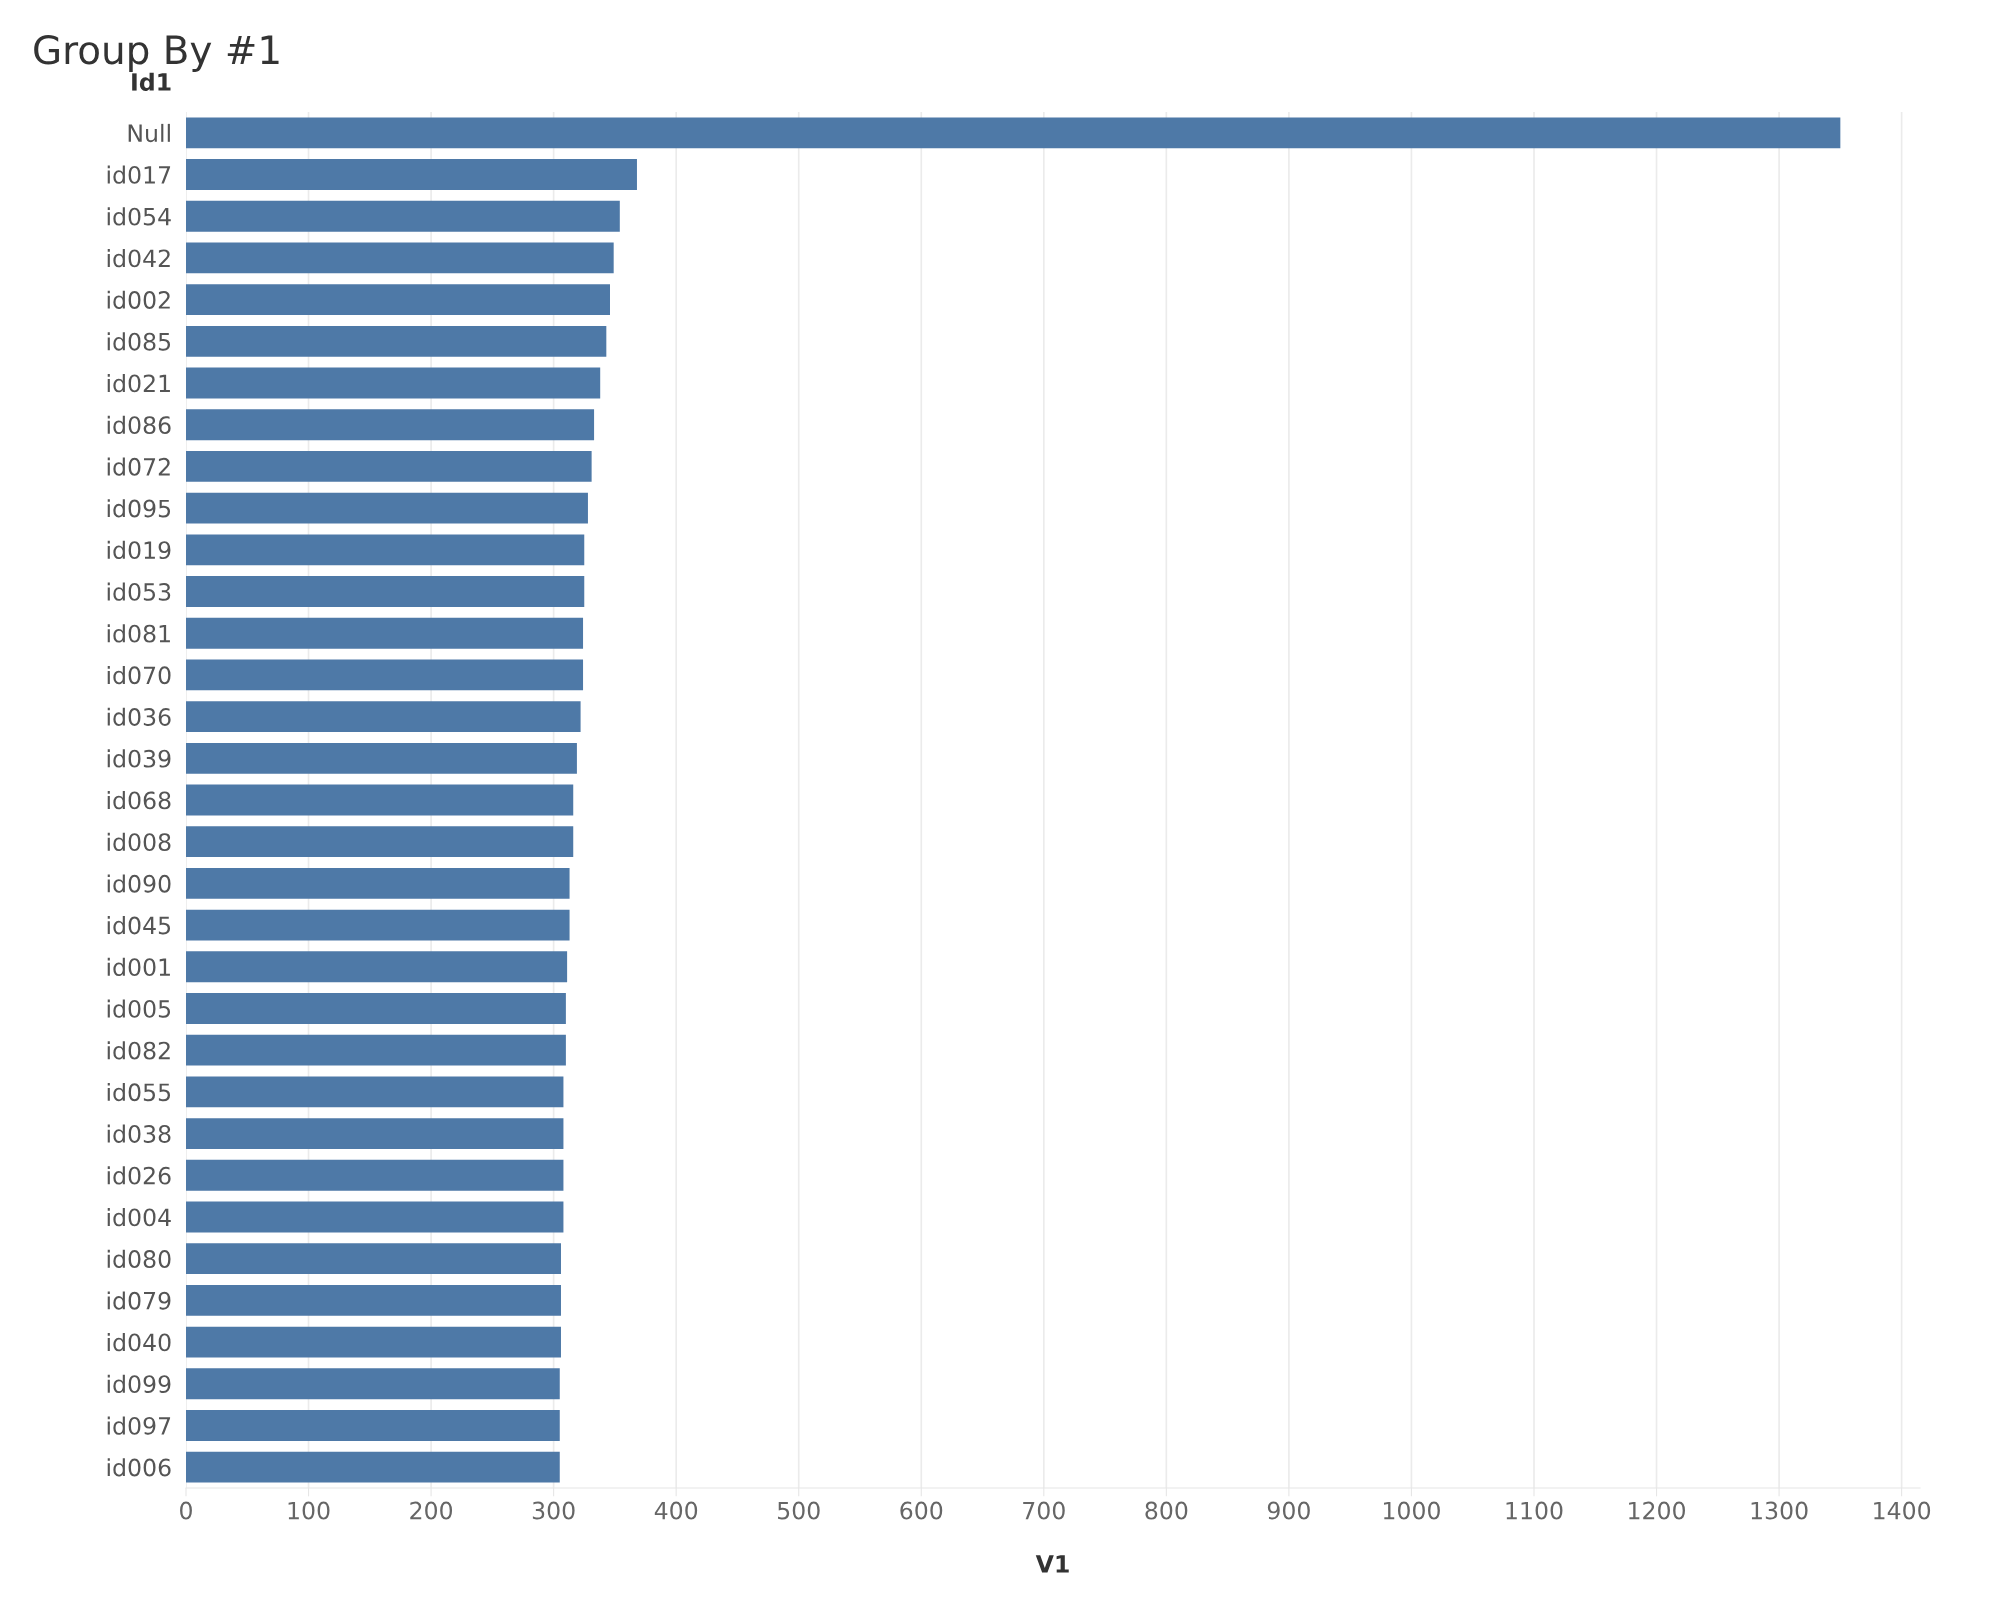 The width and height of the screenshot is (2000, 1600). Describe the element at coordinates (149, 133) in the screenshot. I see `y-tick-label: Null` at that location.